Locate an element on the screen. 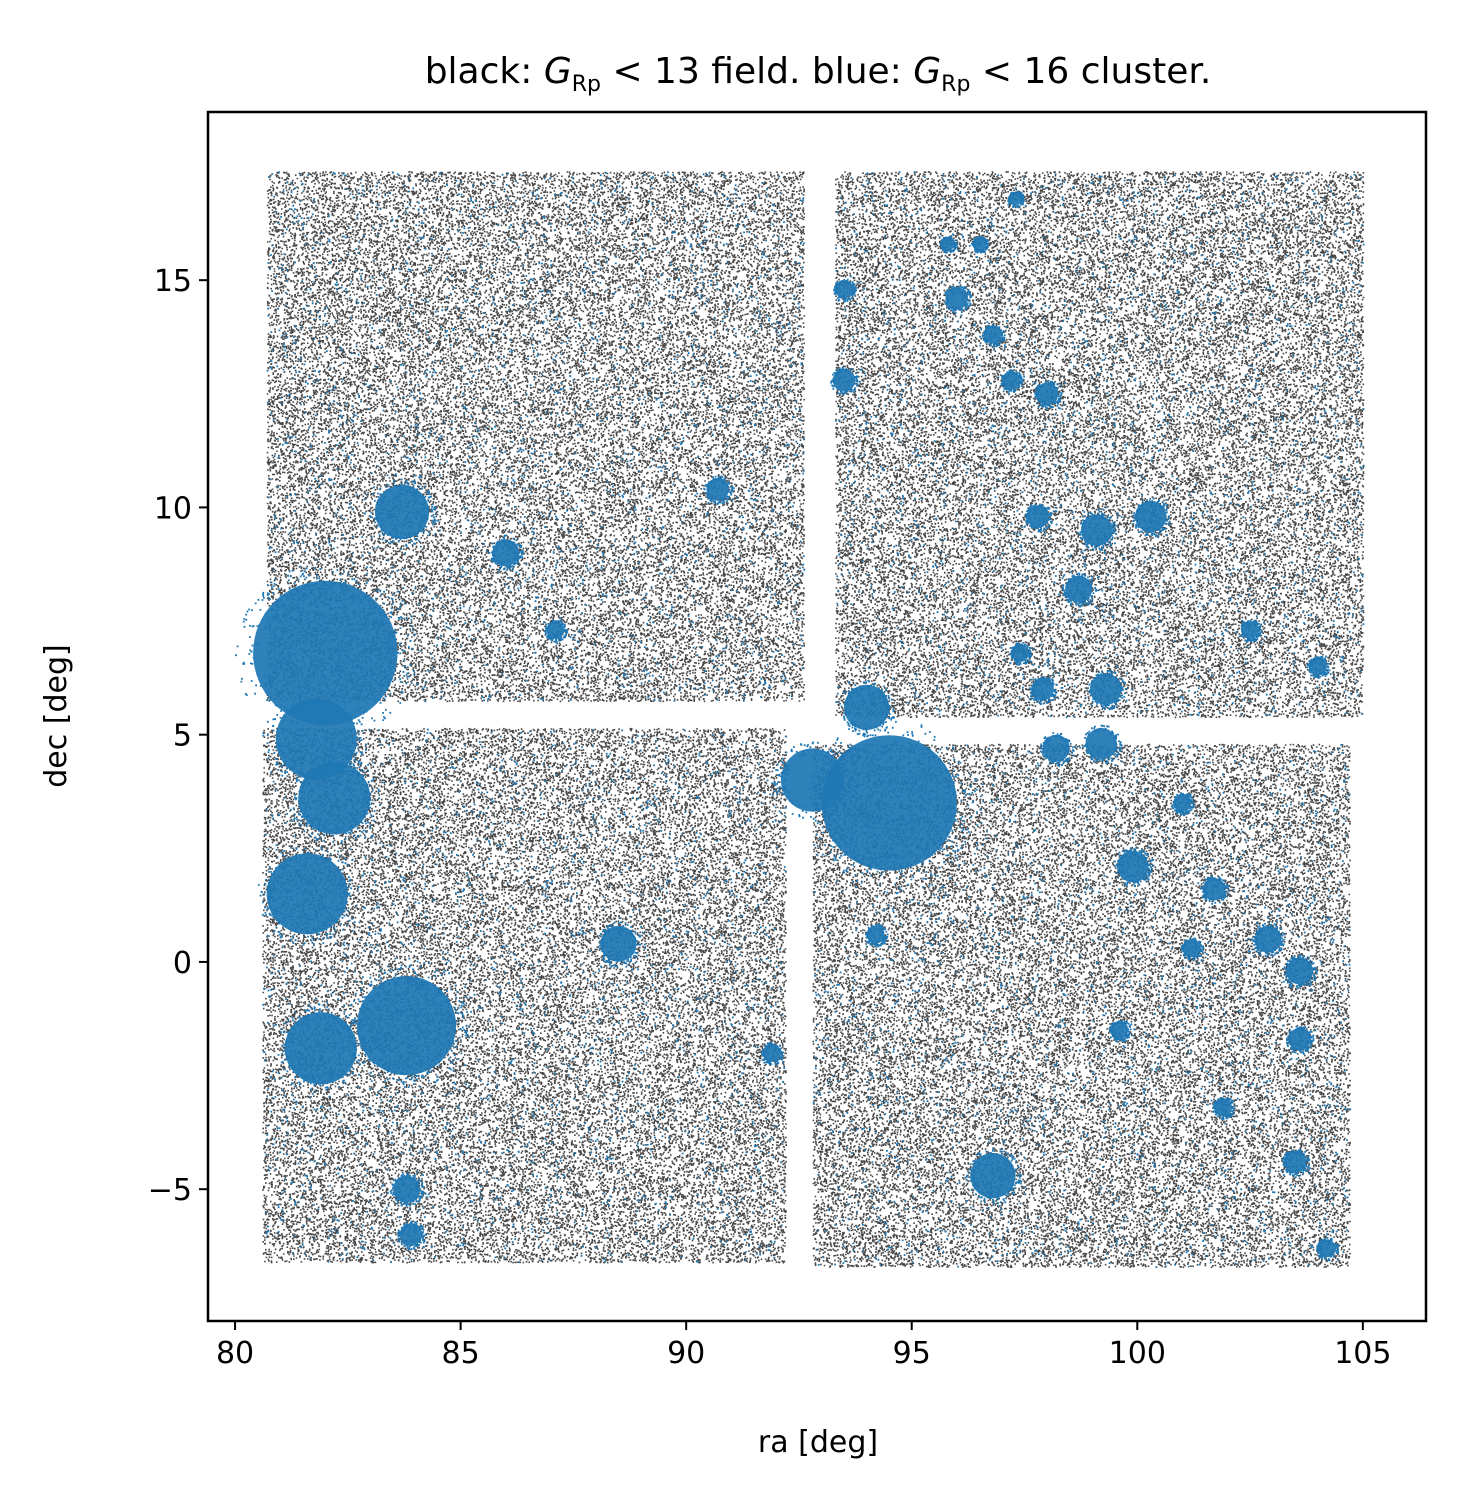 The width and height of the screenshot is (1484, 1506). title-variable-1: G is located at coordinates (558, 71).